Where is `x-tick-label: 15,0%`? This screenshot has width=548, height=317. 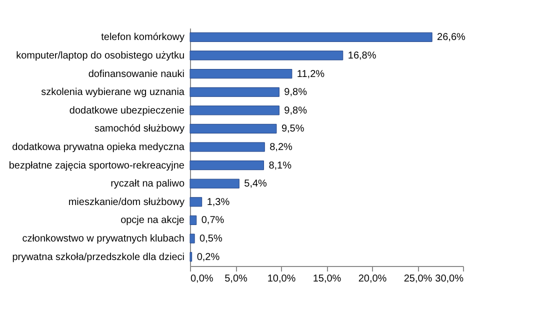
x-tick-label: 15,0% is located at coordinates (327, 279).